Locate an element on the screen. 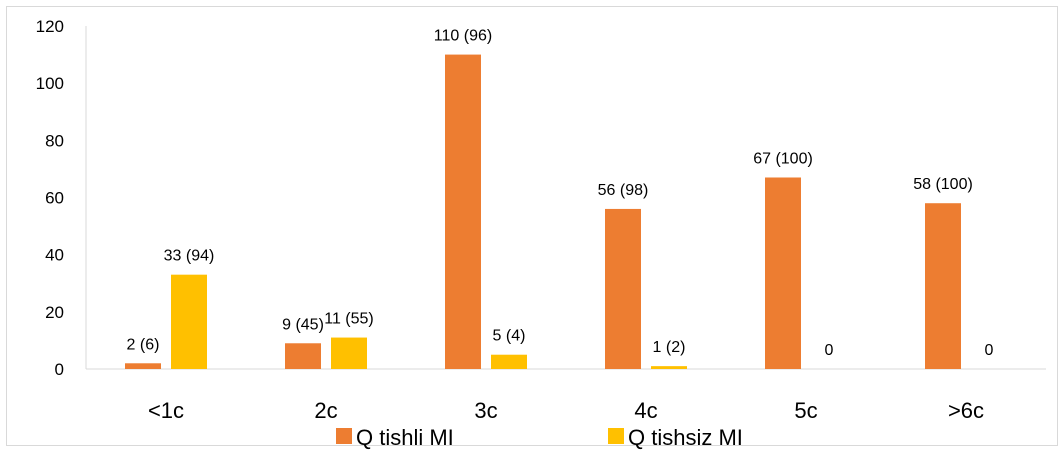 The image size is (1064, 452). y-tick-label: 40 is located at coordinates (54, 255).